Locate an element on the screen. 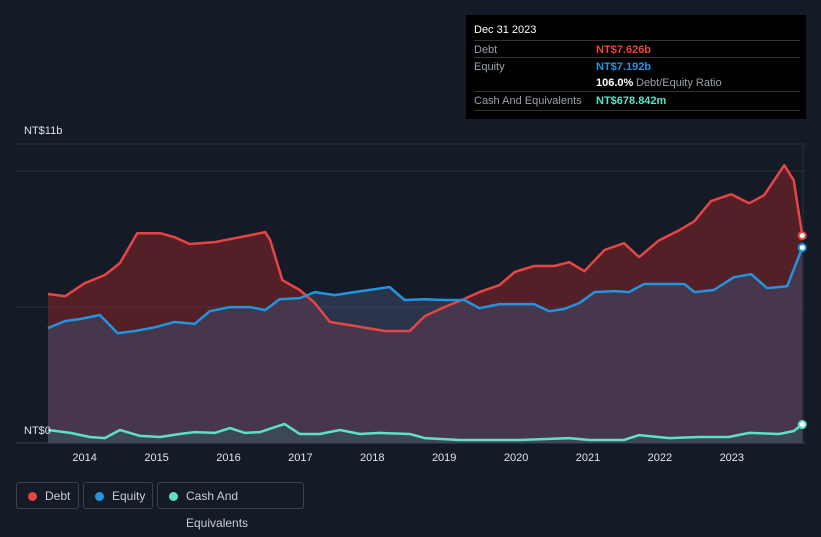 This screenshot has height=537, width=821. tooltip-date: Dec 31 2023 is located at coordinates (505, 30).